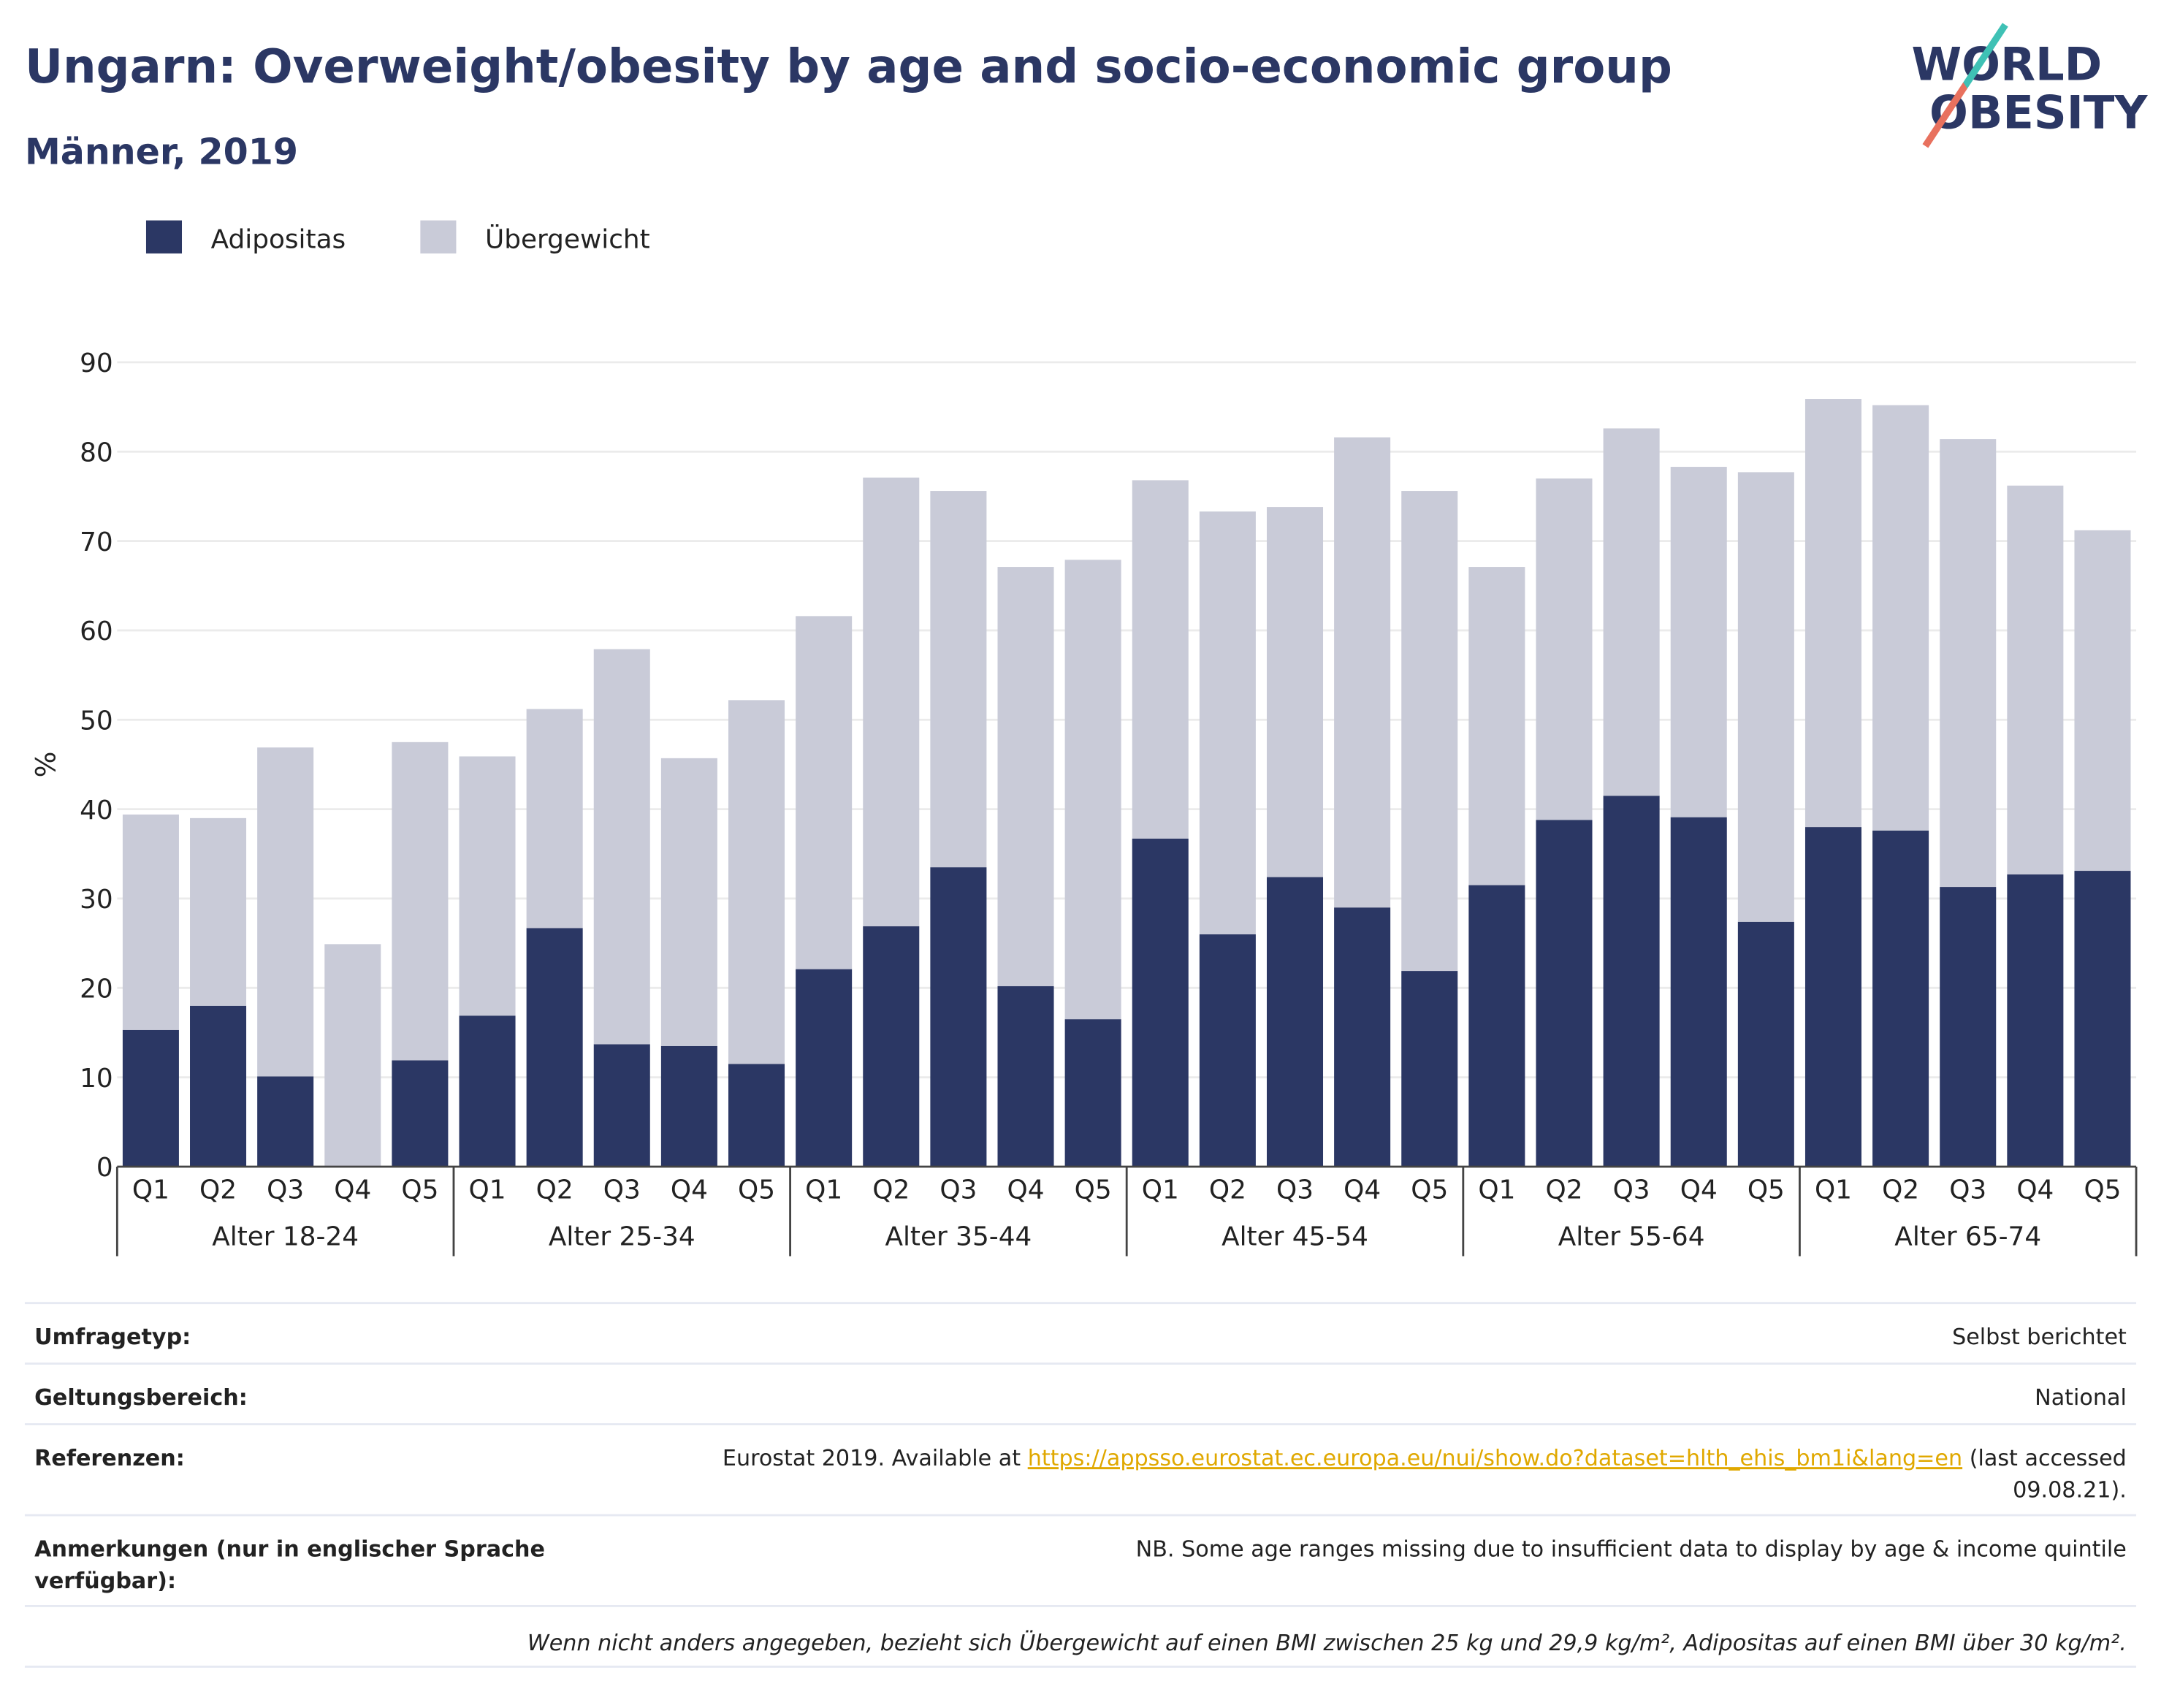  I want to click on legend-label: Übergewicht, so click(567, 239).